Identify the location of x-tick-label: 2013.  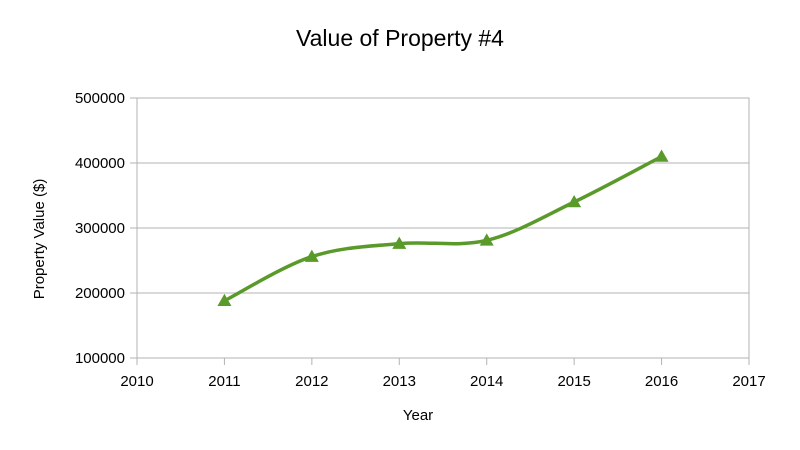
(399, 381).